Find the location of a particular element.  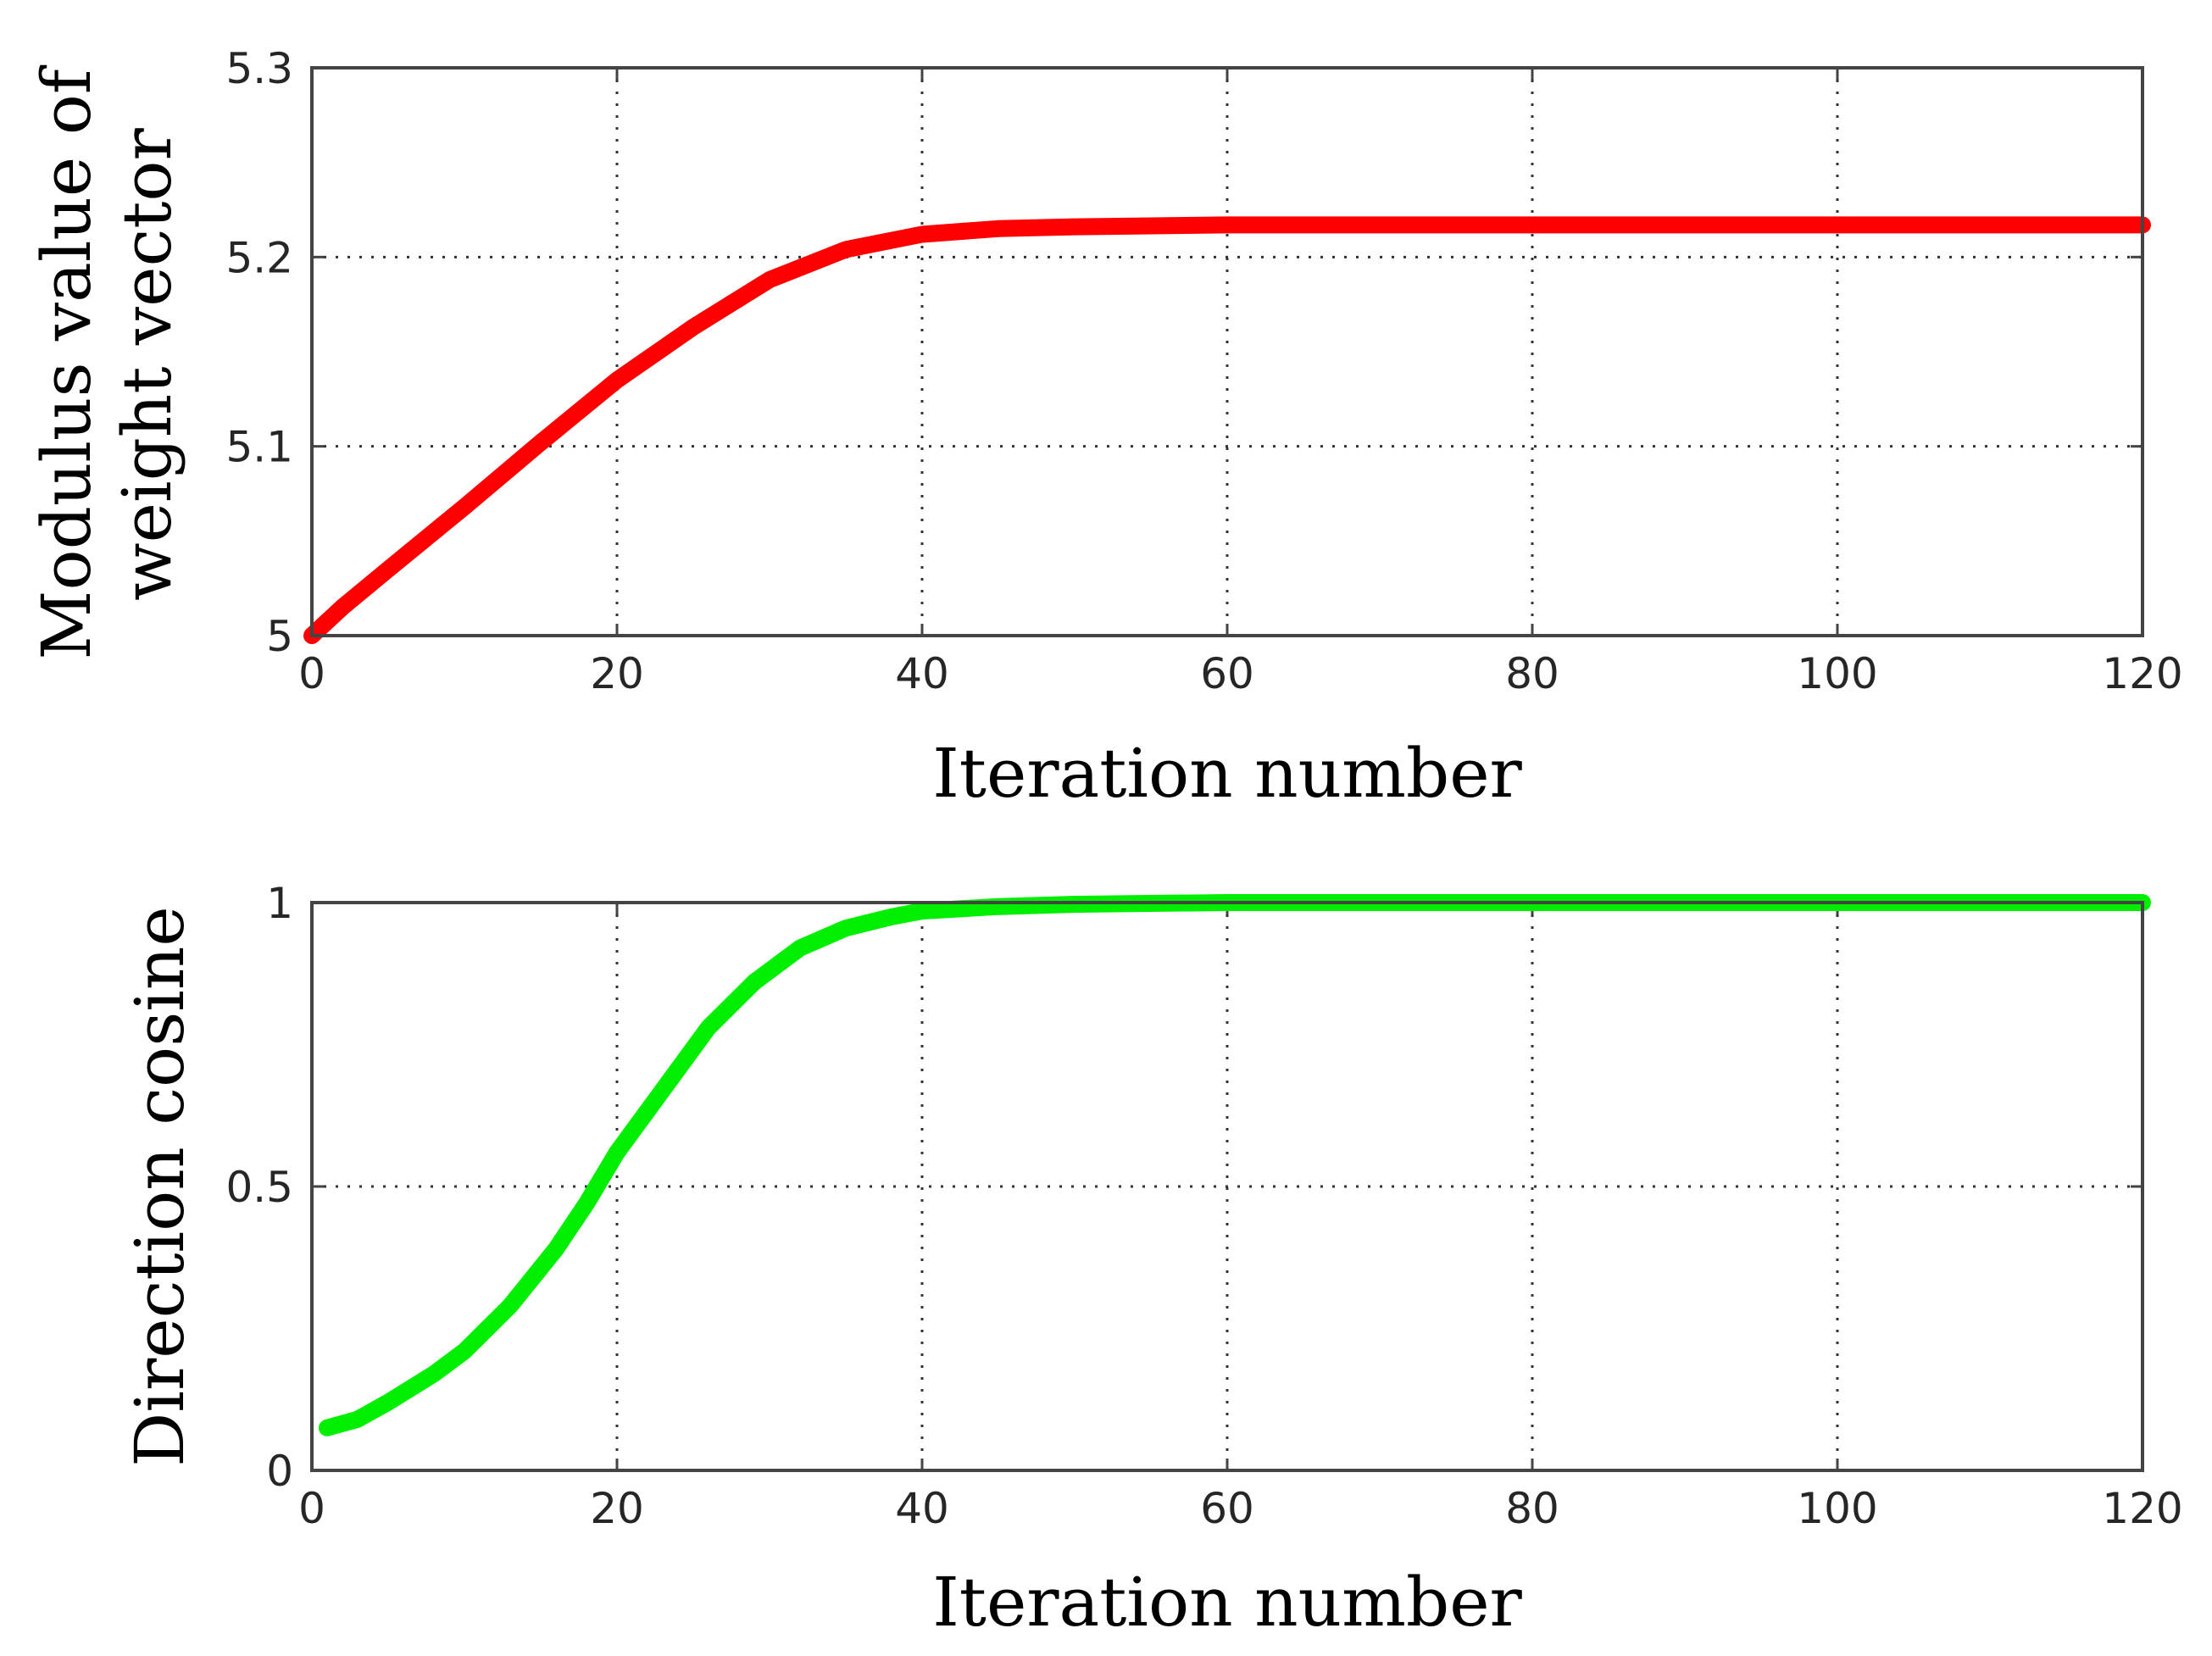

y-tick-label: 5.3 is located at coordinates (259, 68).